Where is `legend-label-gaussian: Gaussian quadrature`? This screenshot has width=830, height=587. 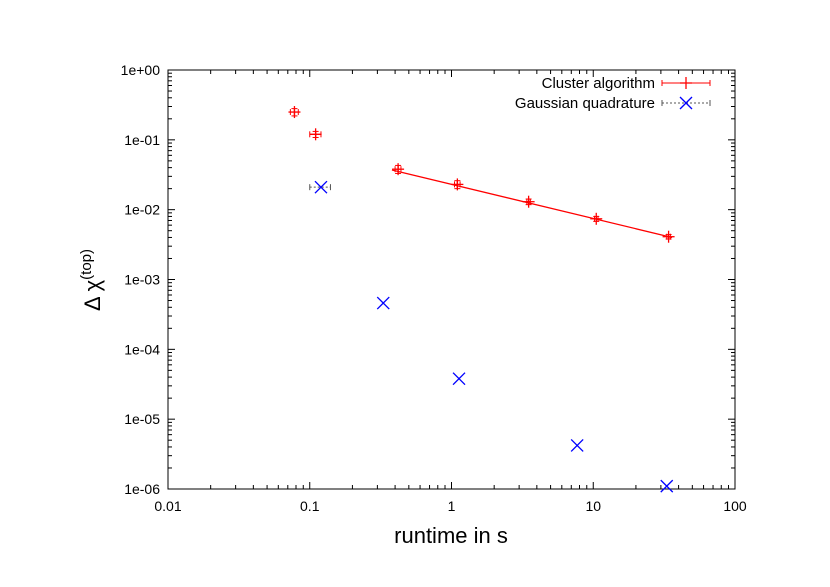
legend-label-gaussian: Gaussian quadrature is located at coordinates (585, 103).